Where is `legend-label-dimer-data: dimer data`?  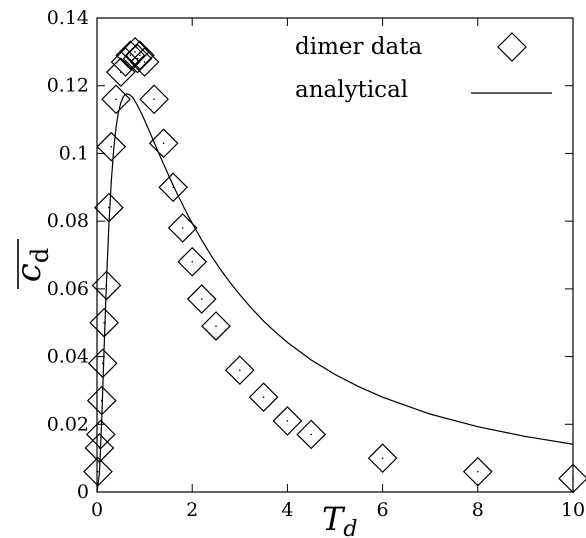
legend-label-dimer-data: dimer data is located at coordinates (358, 47).